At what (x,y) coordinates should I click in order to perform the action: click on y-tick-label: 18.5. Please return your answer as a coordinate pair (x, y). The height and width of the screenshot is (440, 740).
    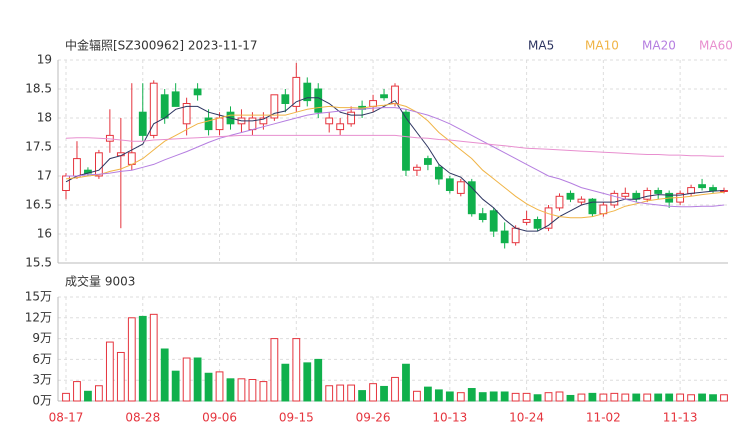
    Looking at the image, I should click on (38, 89).